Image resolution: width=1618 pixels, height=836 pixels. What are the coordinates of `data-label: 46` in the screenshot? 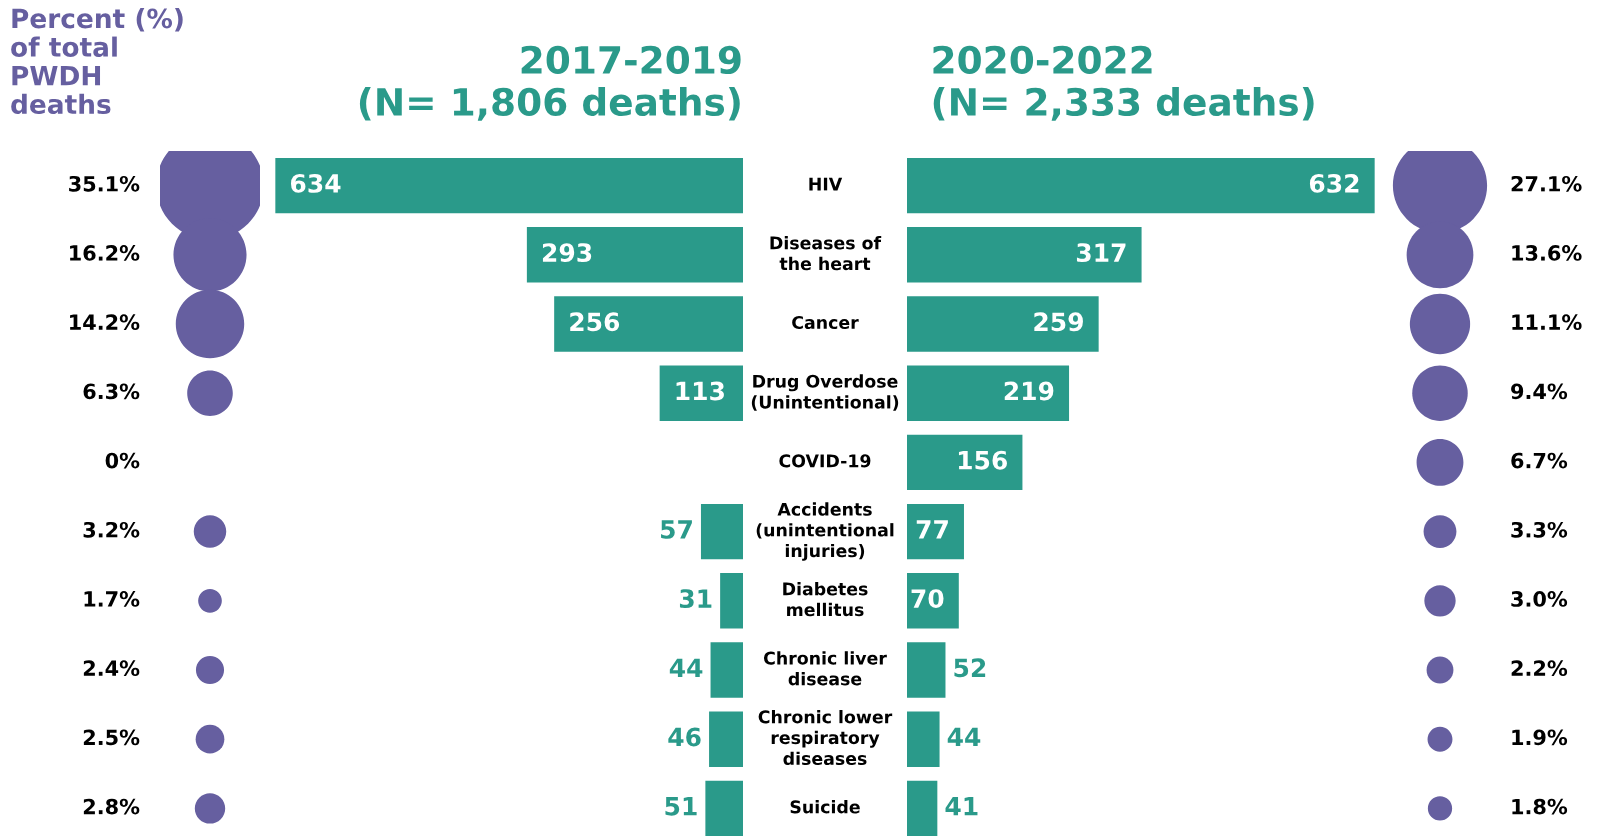 It's located at (684, 737).